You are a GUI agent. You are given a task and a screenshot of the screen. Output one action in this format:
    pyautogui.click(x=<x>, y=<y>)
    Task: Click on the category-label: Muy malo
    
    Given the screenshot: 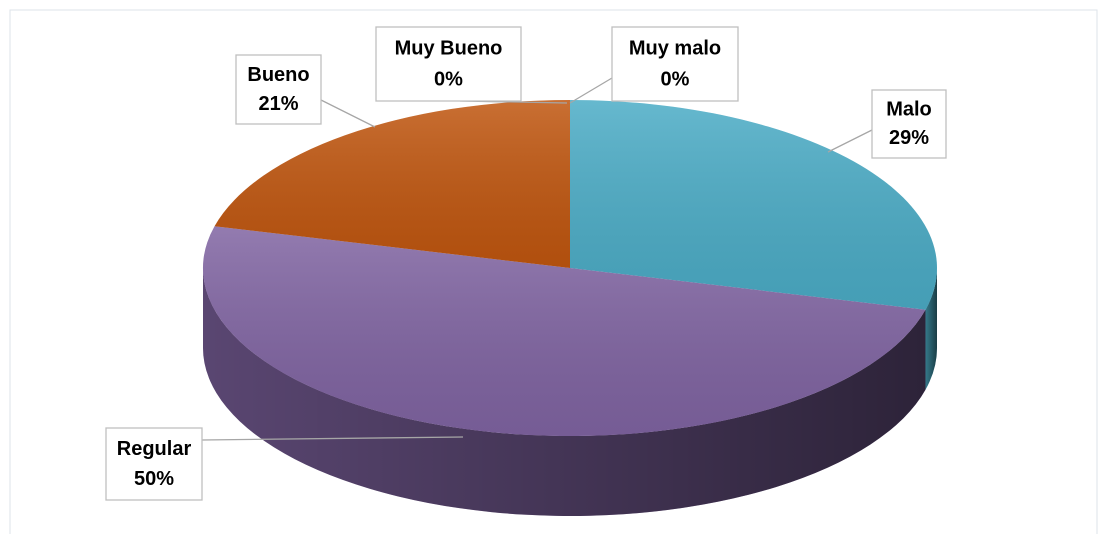 What is the action you would take?
    pyautogui.click(x=675, y=48)
    